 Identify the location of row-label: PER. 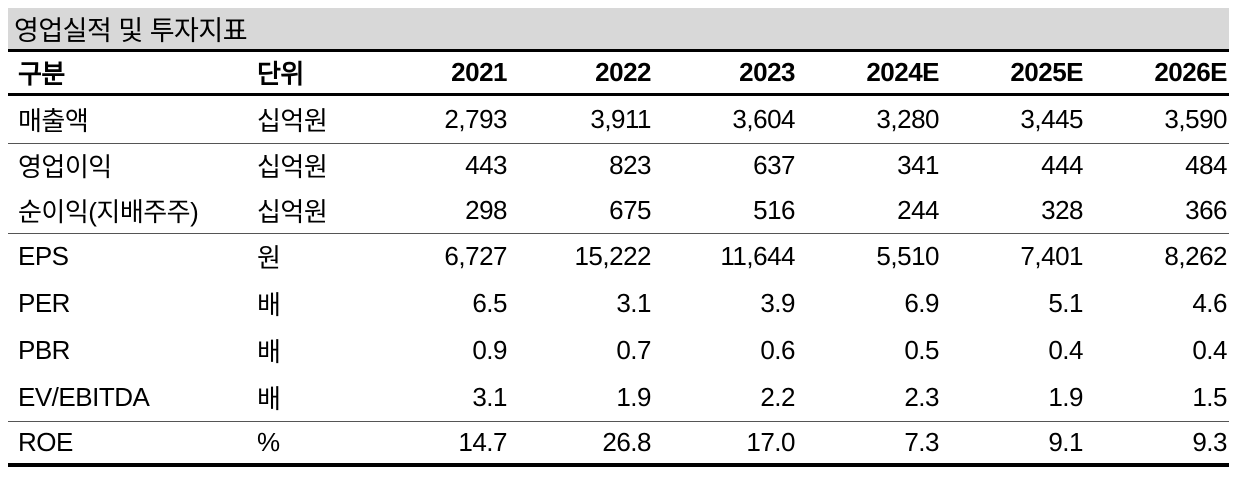
(44, 303).